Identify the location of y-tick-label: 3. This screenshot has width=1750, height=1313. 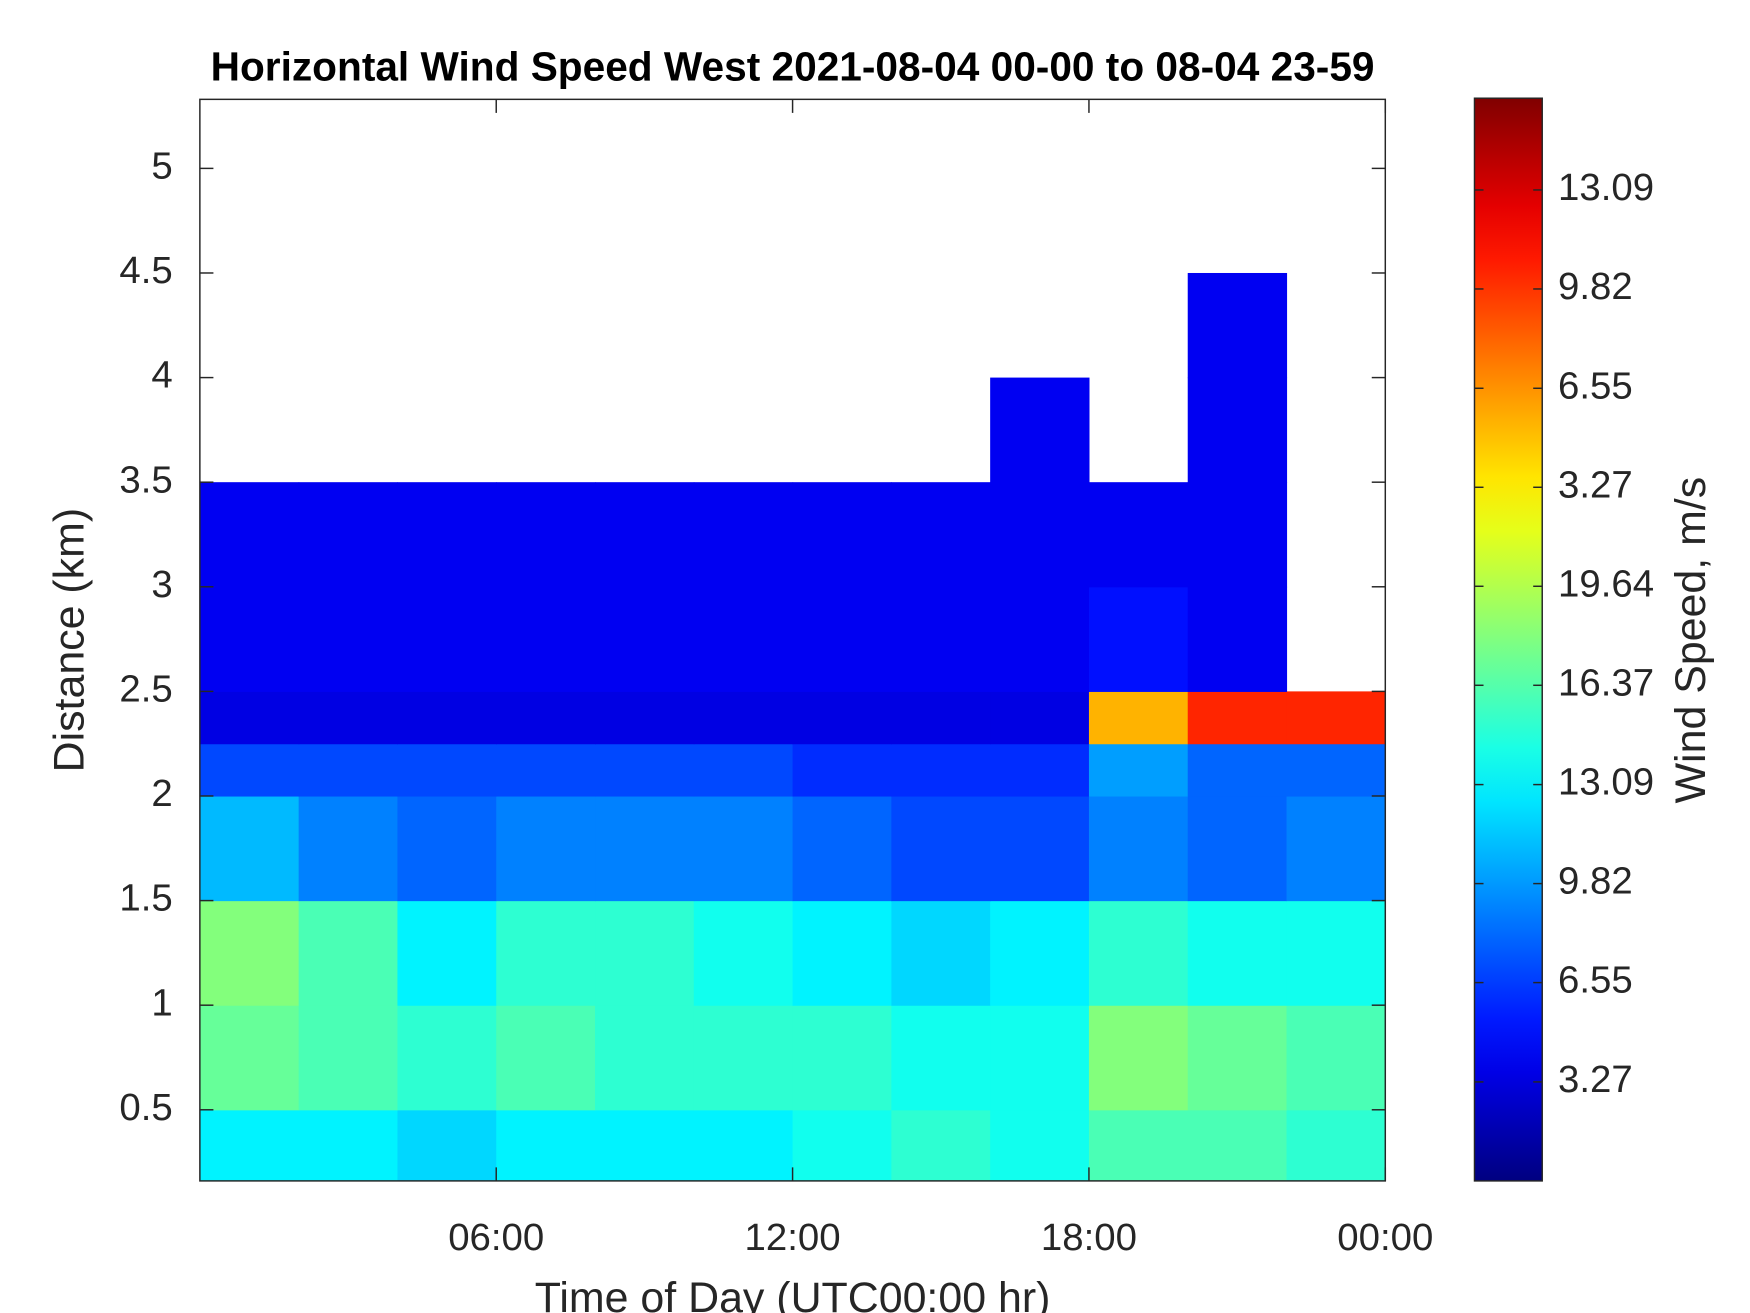
(161, 584).